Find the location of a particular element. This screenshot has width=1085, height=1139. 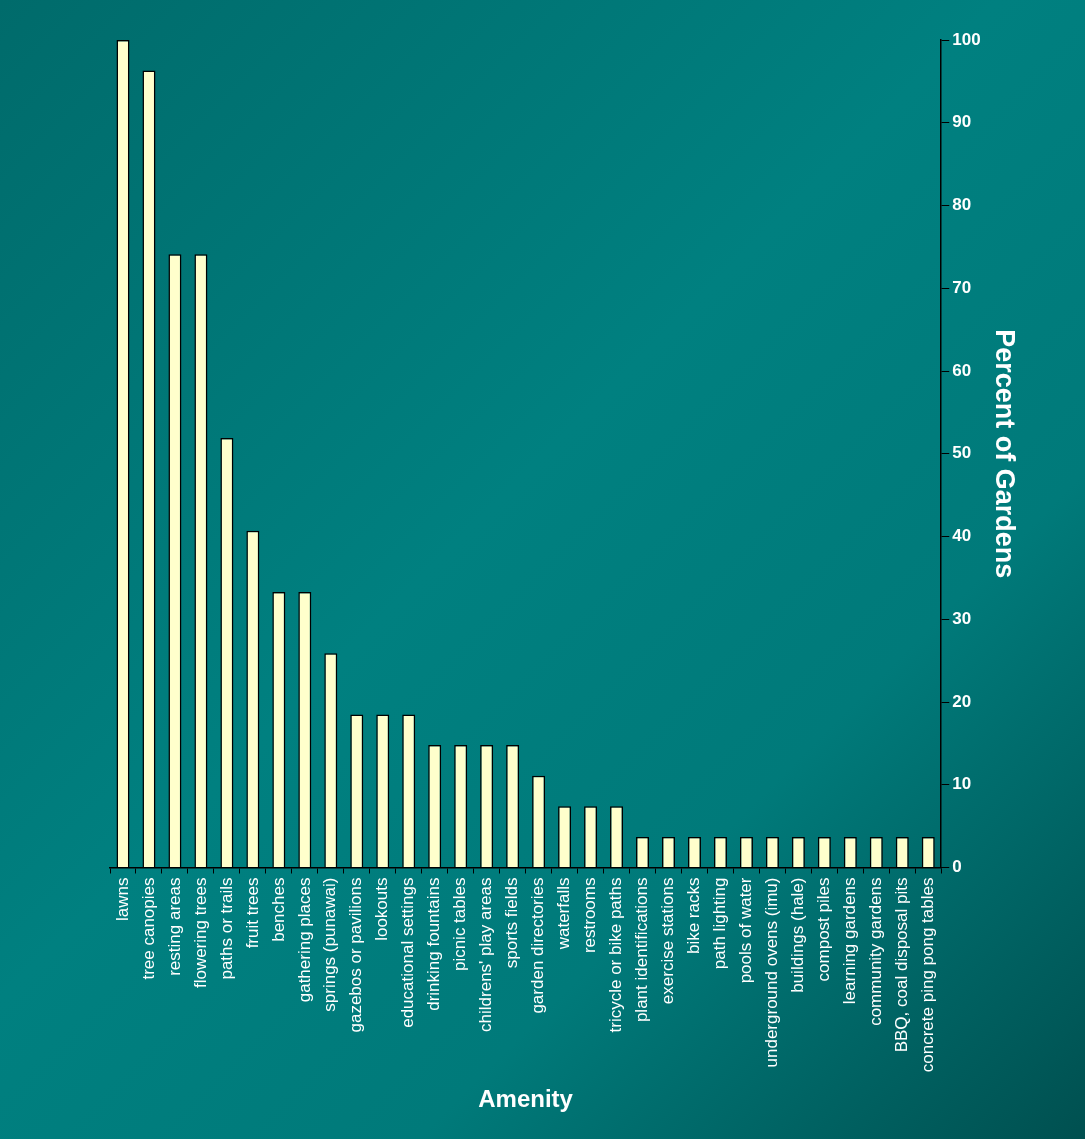

x-tick-label: buildings (hale) is located at coordinates (798, 935).